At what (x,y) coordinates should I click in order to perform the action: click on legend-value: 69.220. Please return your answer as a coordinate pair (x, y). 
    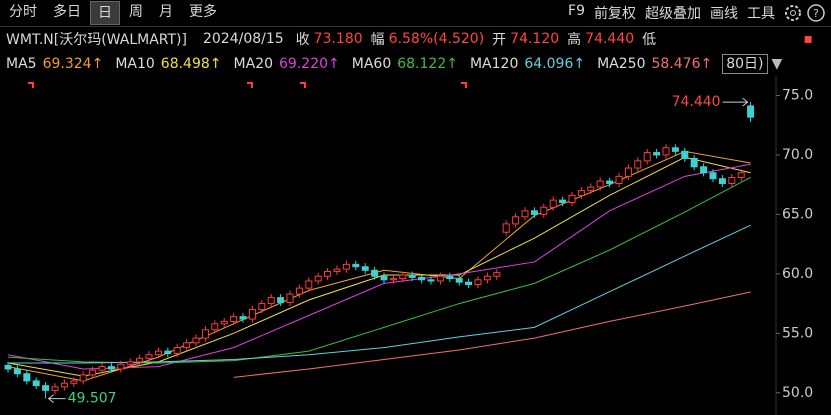
    Looking at the image, I should click on (304, 64).